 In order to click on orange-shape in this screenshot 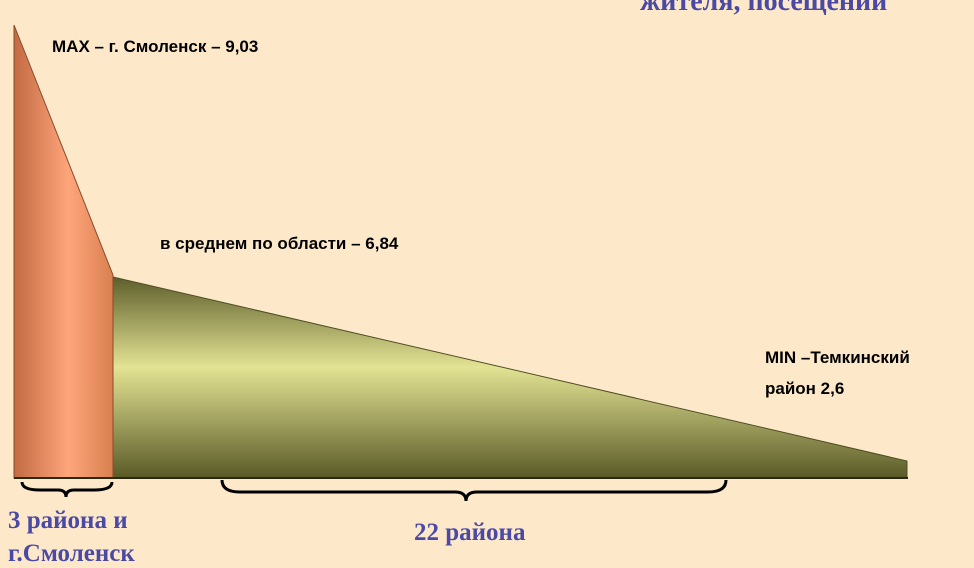, I will do `click(63, 251)`.